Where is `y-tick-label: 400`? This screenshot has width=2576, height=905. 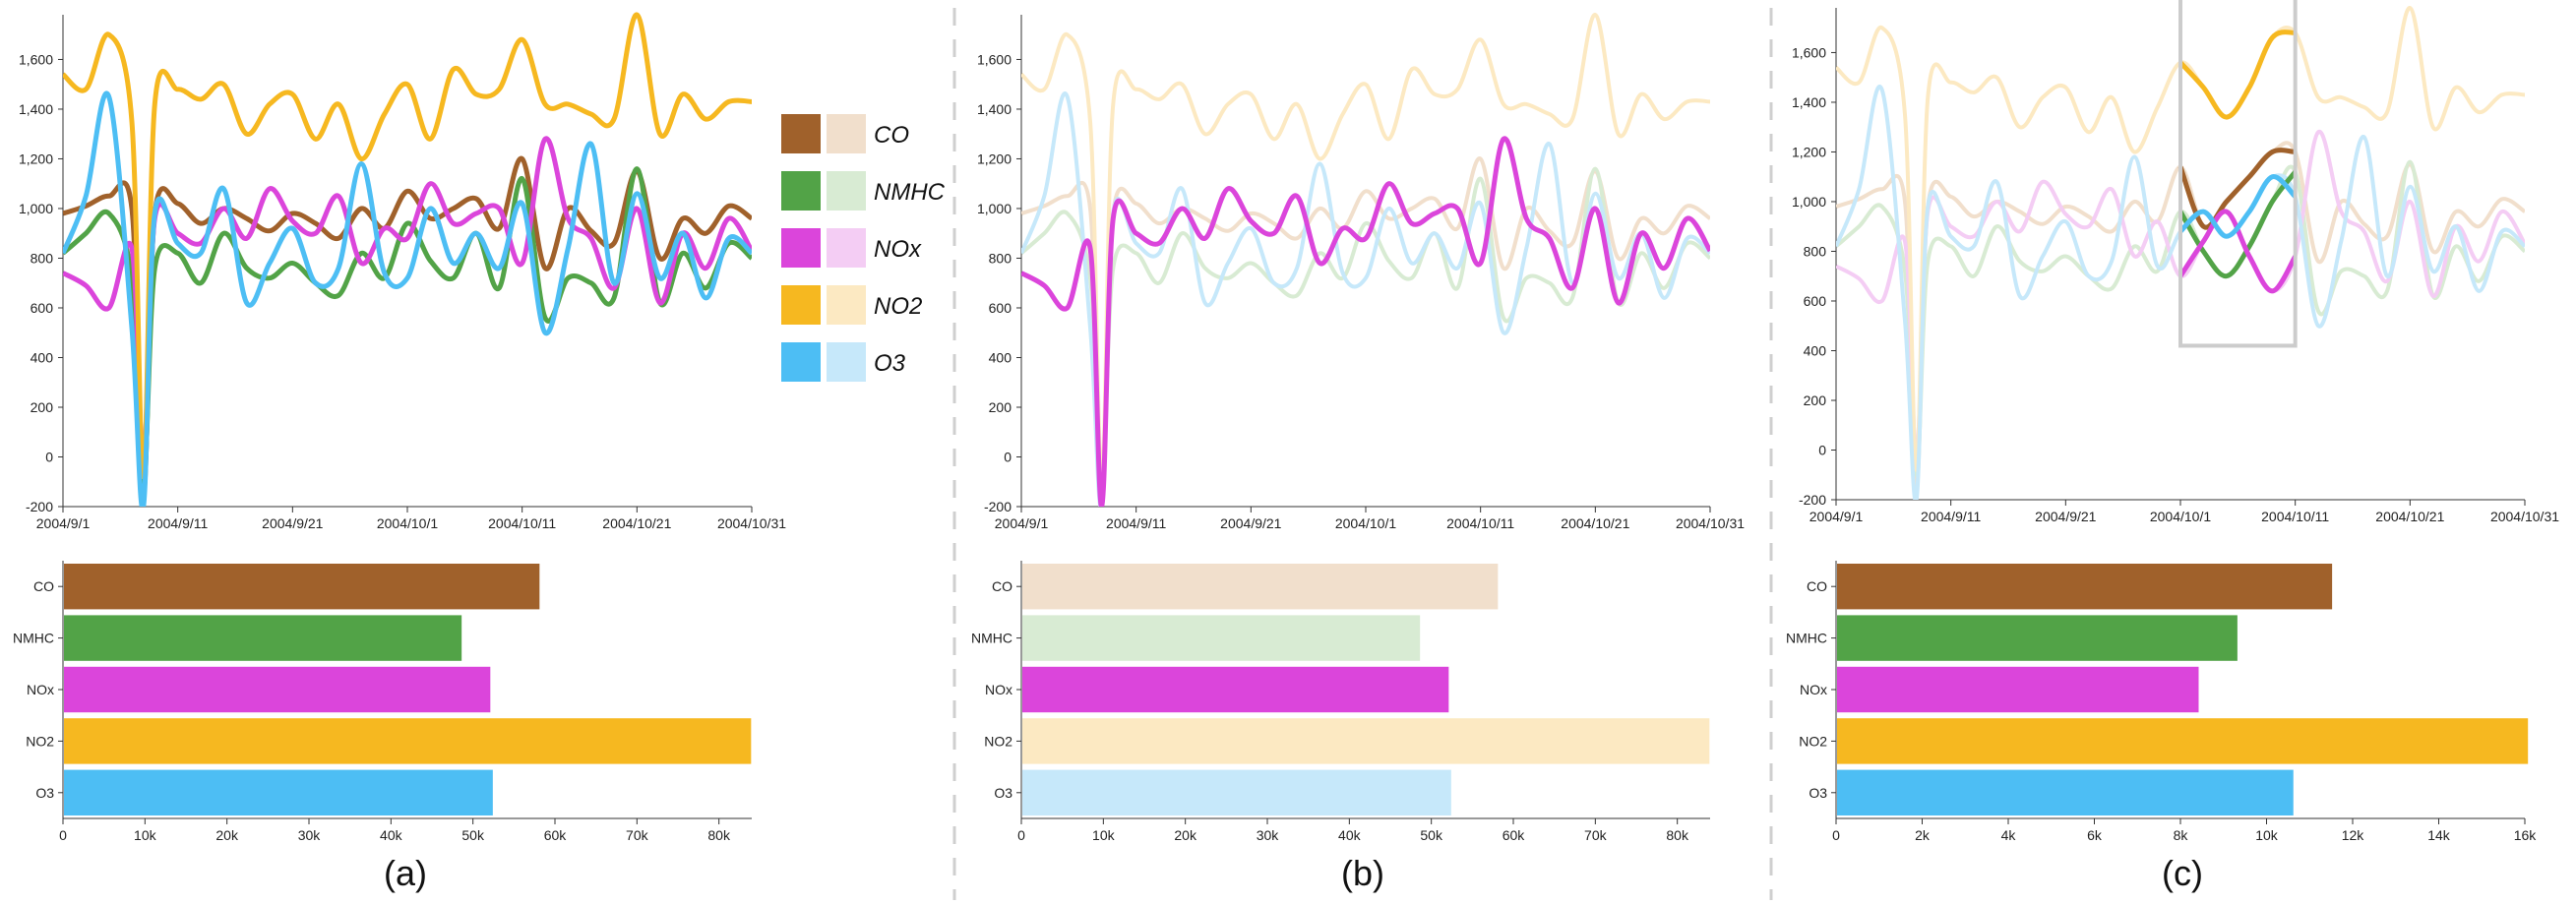 y-tick-label: 400 is located at coordinates (42, 357).